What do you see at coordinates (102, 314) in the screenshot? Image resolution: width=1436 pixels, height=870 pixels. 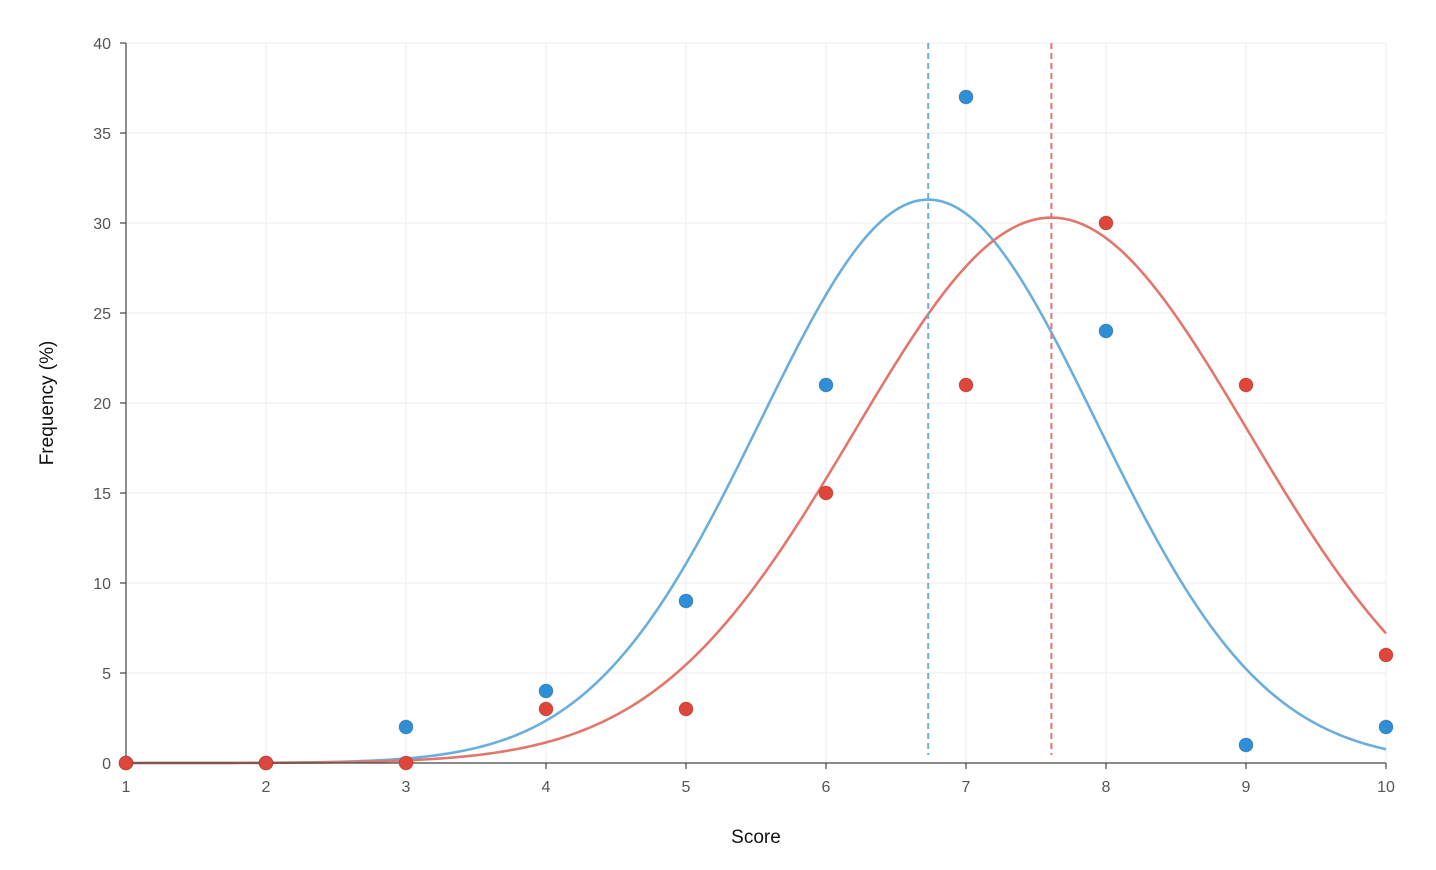 I see `y-tick-label: 25` at bounding box center [102, 314].